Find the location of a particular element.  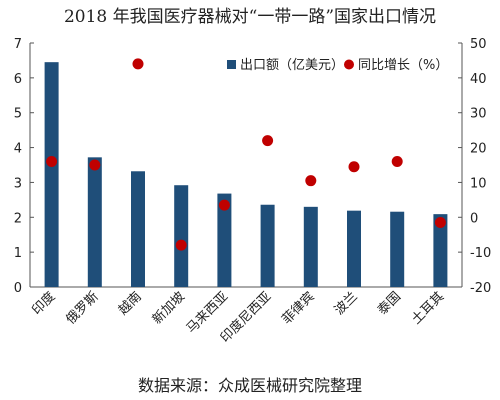

chart-source: 数据来源：众成医械研究院整理 is located at coordinates (249, 385).